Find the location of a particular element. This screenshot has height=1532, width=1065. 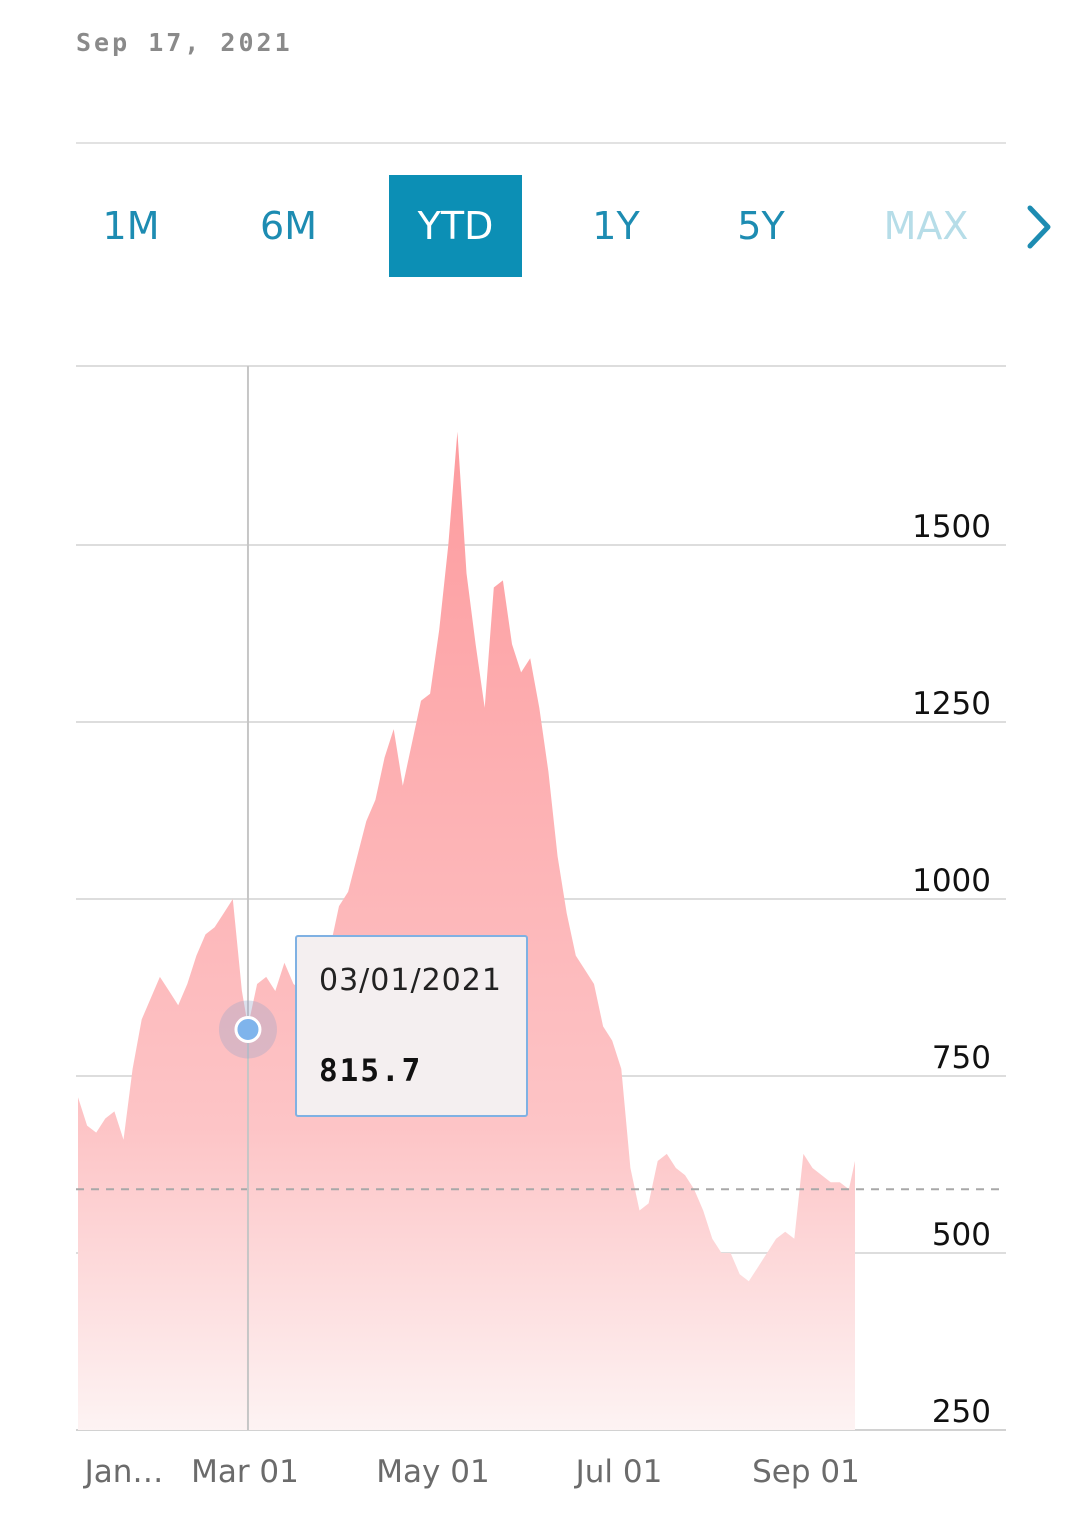

y-tick-label: 1000 is located at coordinates (951, 881).